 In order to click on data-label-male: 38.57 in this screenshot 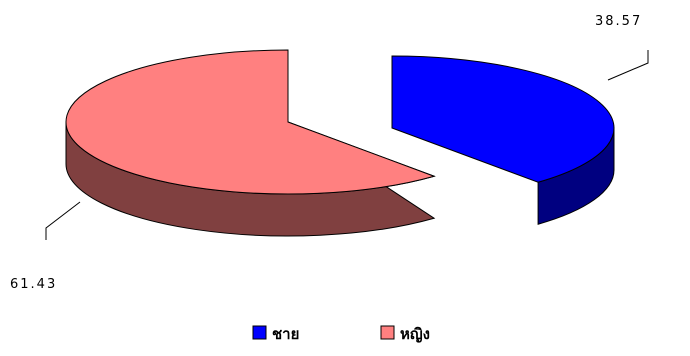, I will do `click(618, 21)`.